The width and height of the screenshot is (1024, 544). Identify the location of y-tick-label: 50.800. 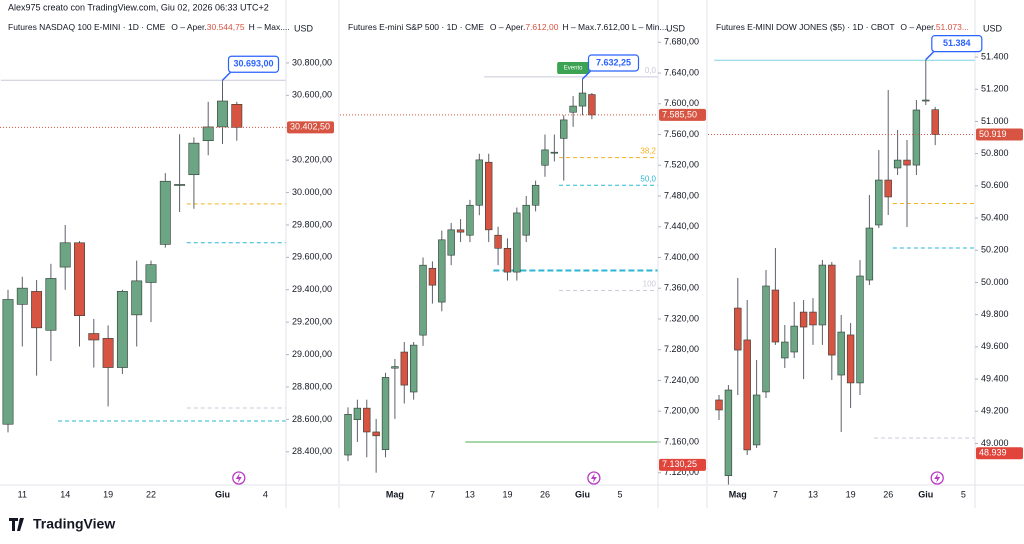
(995, 153).